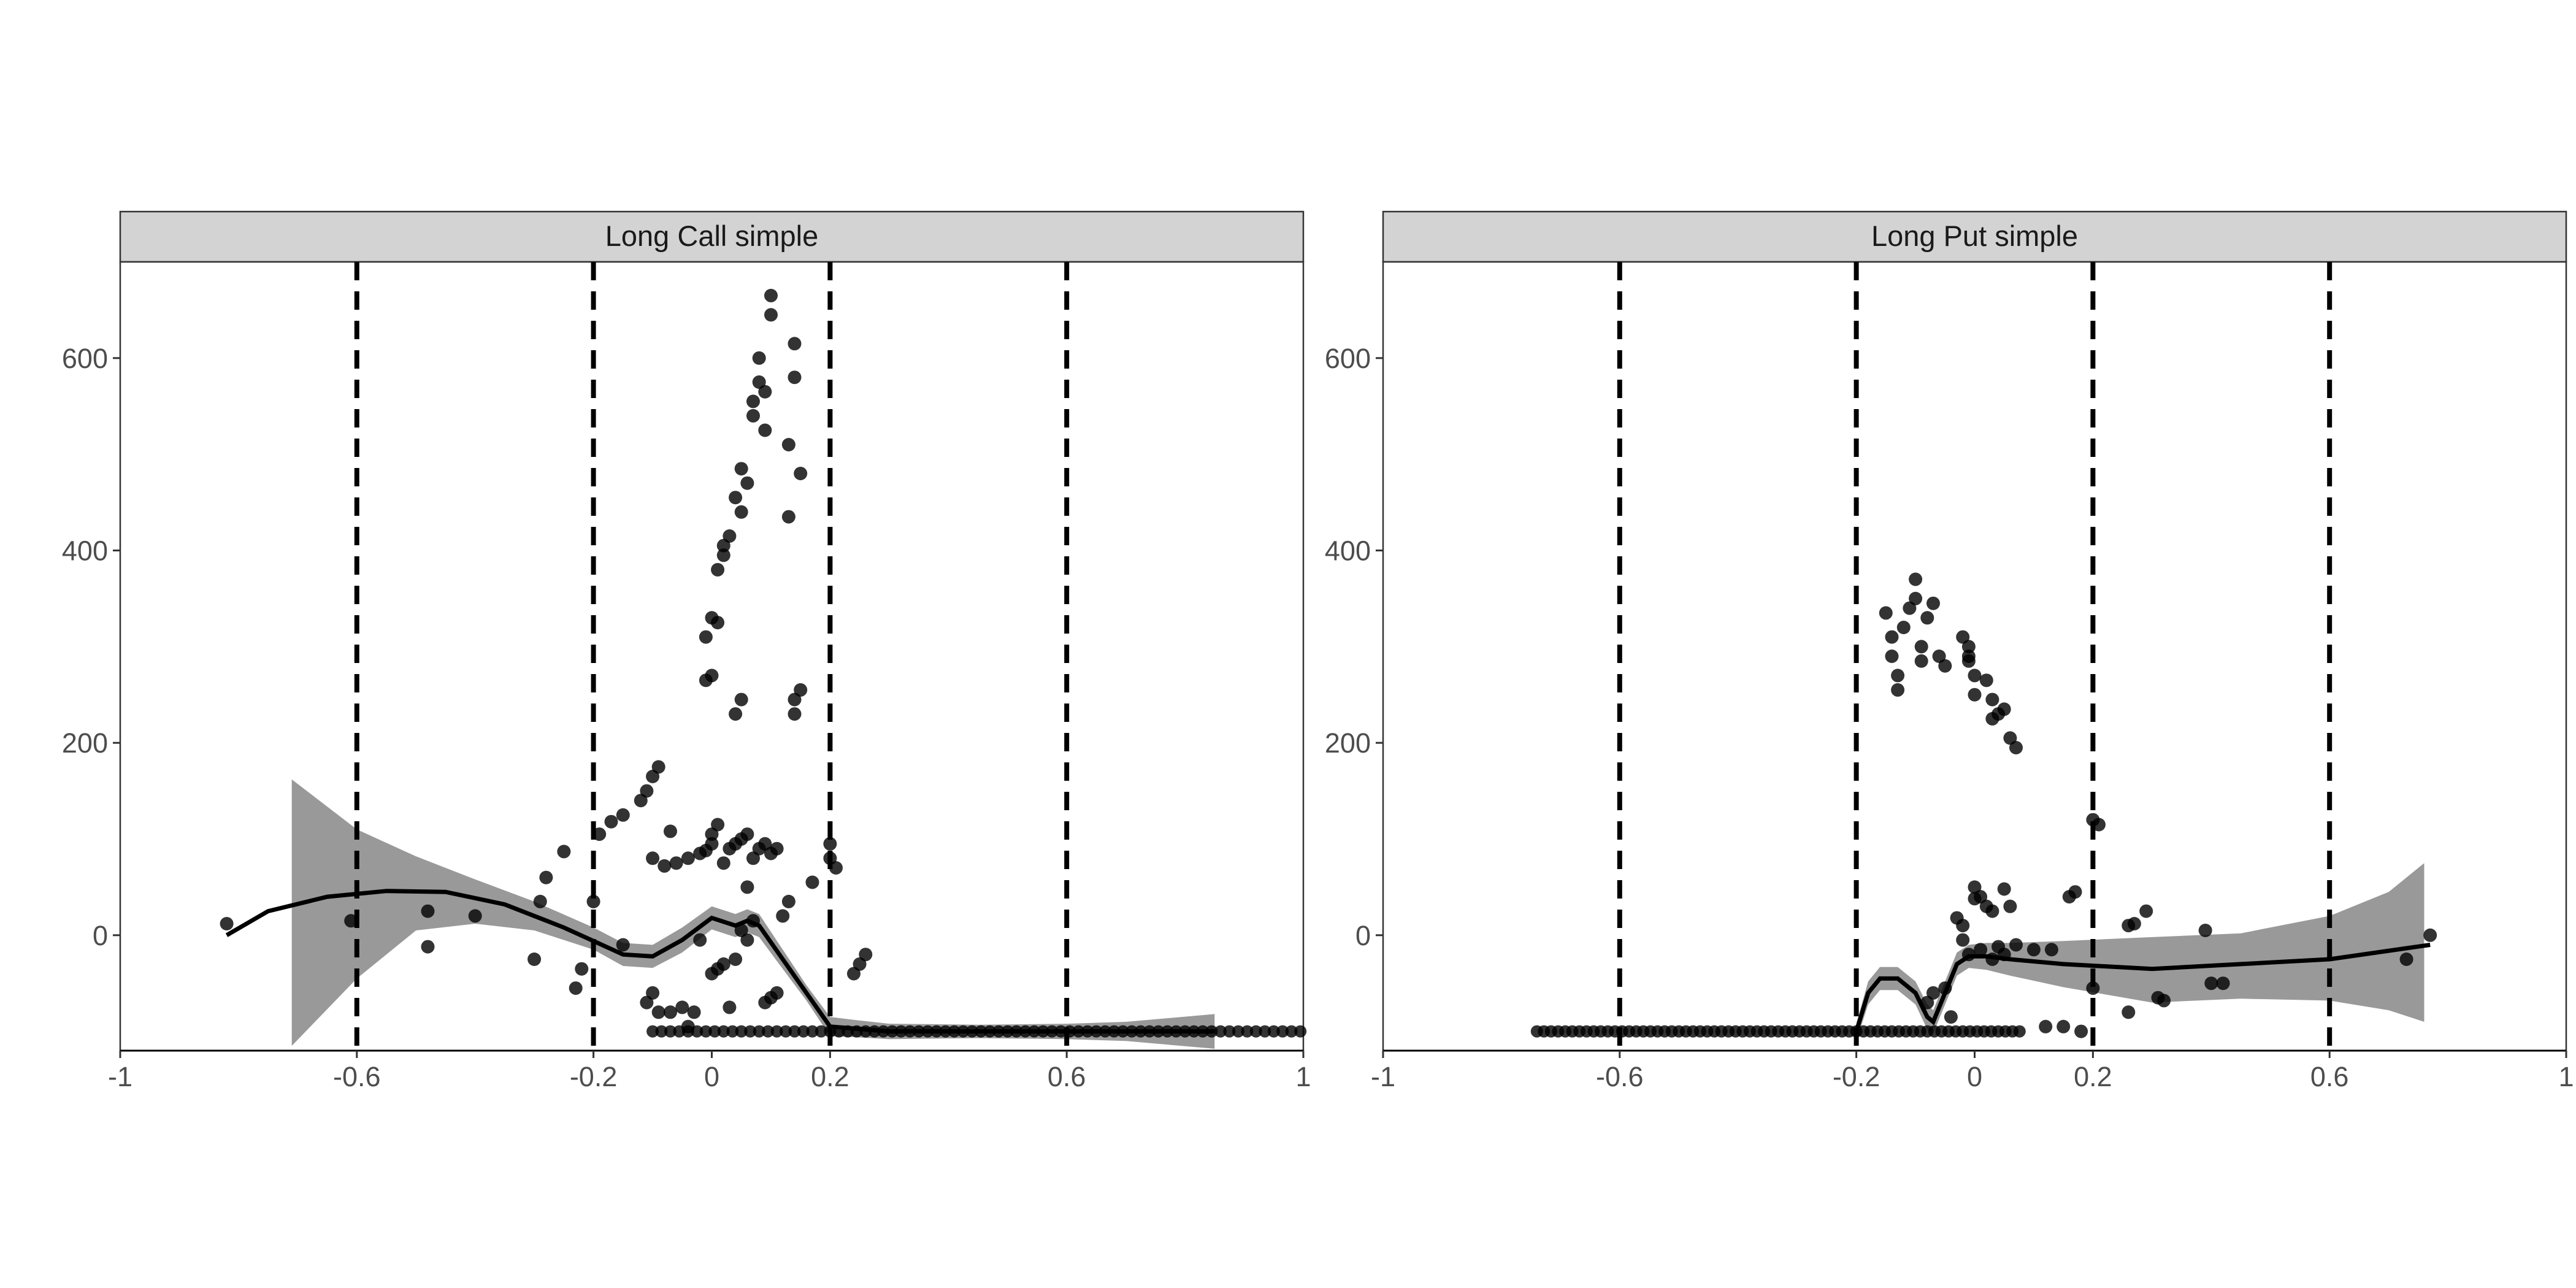 This screenshot has width=2576, height=1288. Describe the element at coordinates (1974, 236) in the screenshot. I see `panel-title-long-put: Long Put simple` at that location.